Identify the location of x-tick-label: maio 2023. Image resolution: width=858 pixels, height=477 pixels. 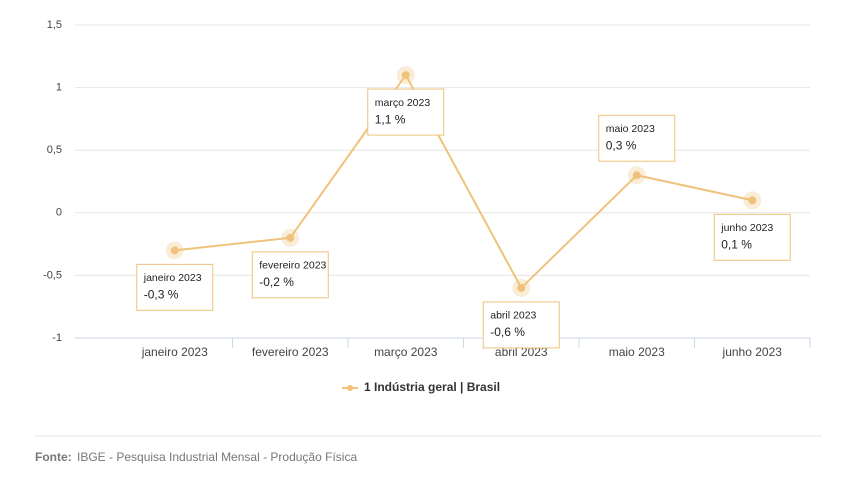
(637, 352).